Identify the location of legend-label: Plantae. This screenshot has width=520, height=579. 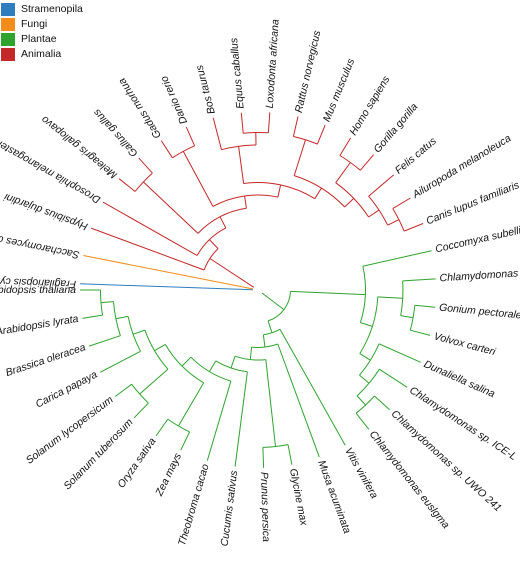
(39, 39).